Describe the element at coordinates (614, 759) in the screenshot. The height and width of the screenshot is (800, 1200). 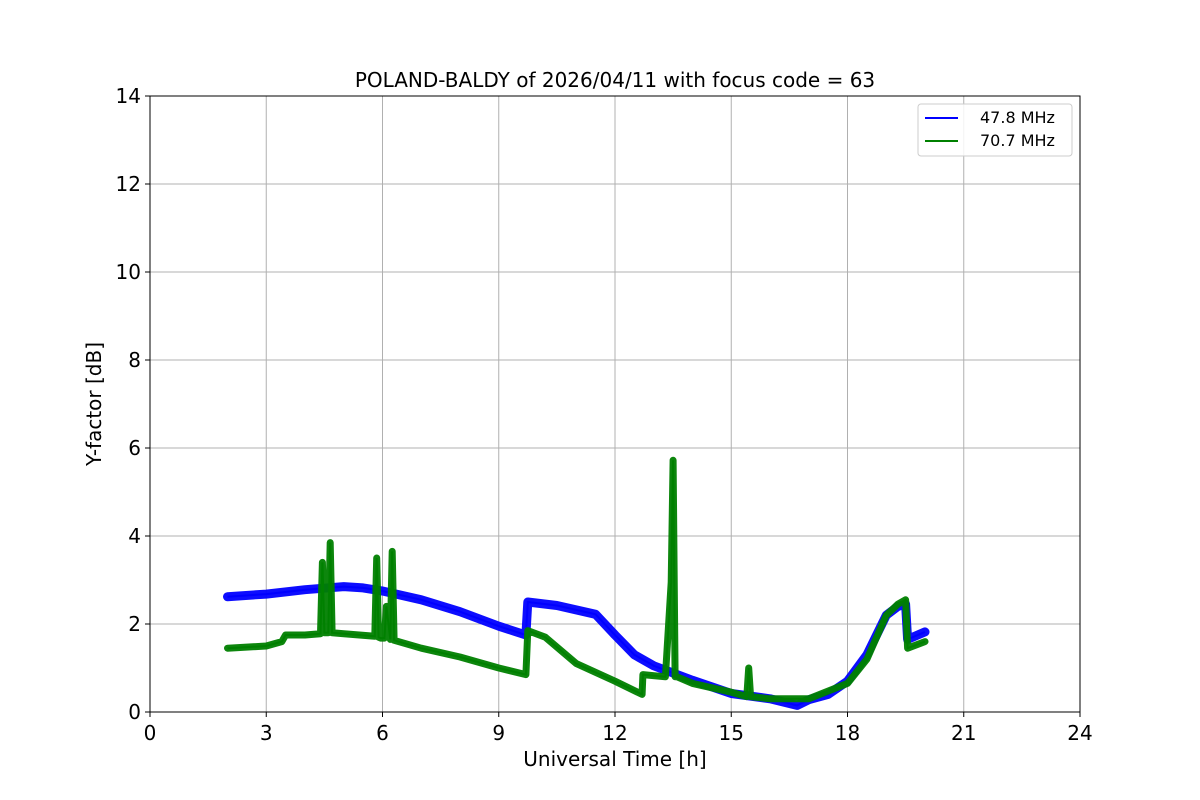
I see `x-axis-label: Universal Time [h]` at that location.